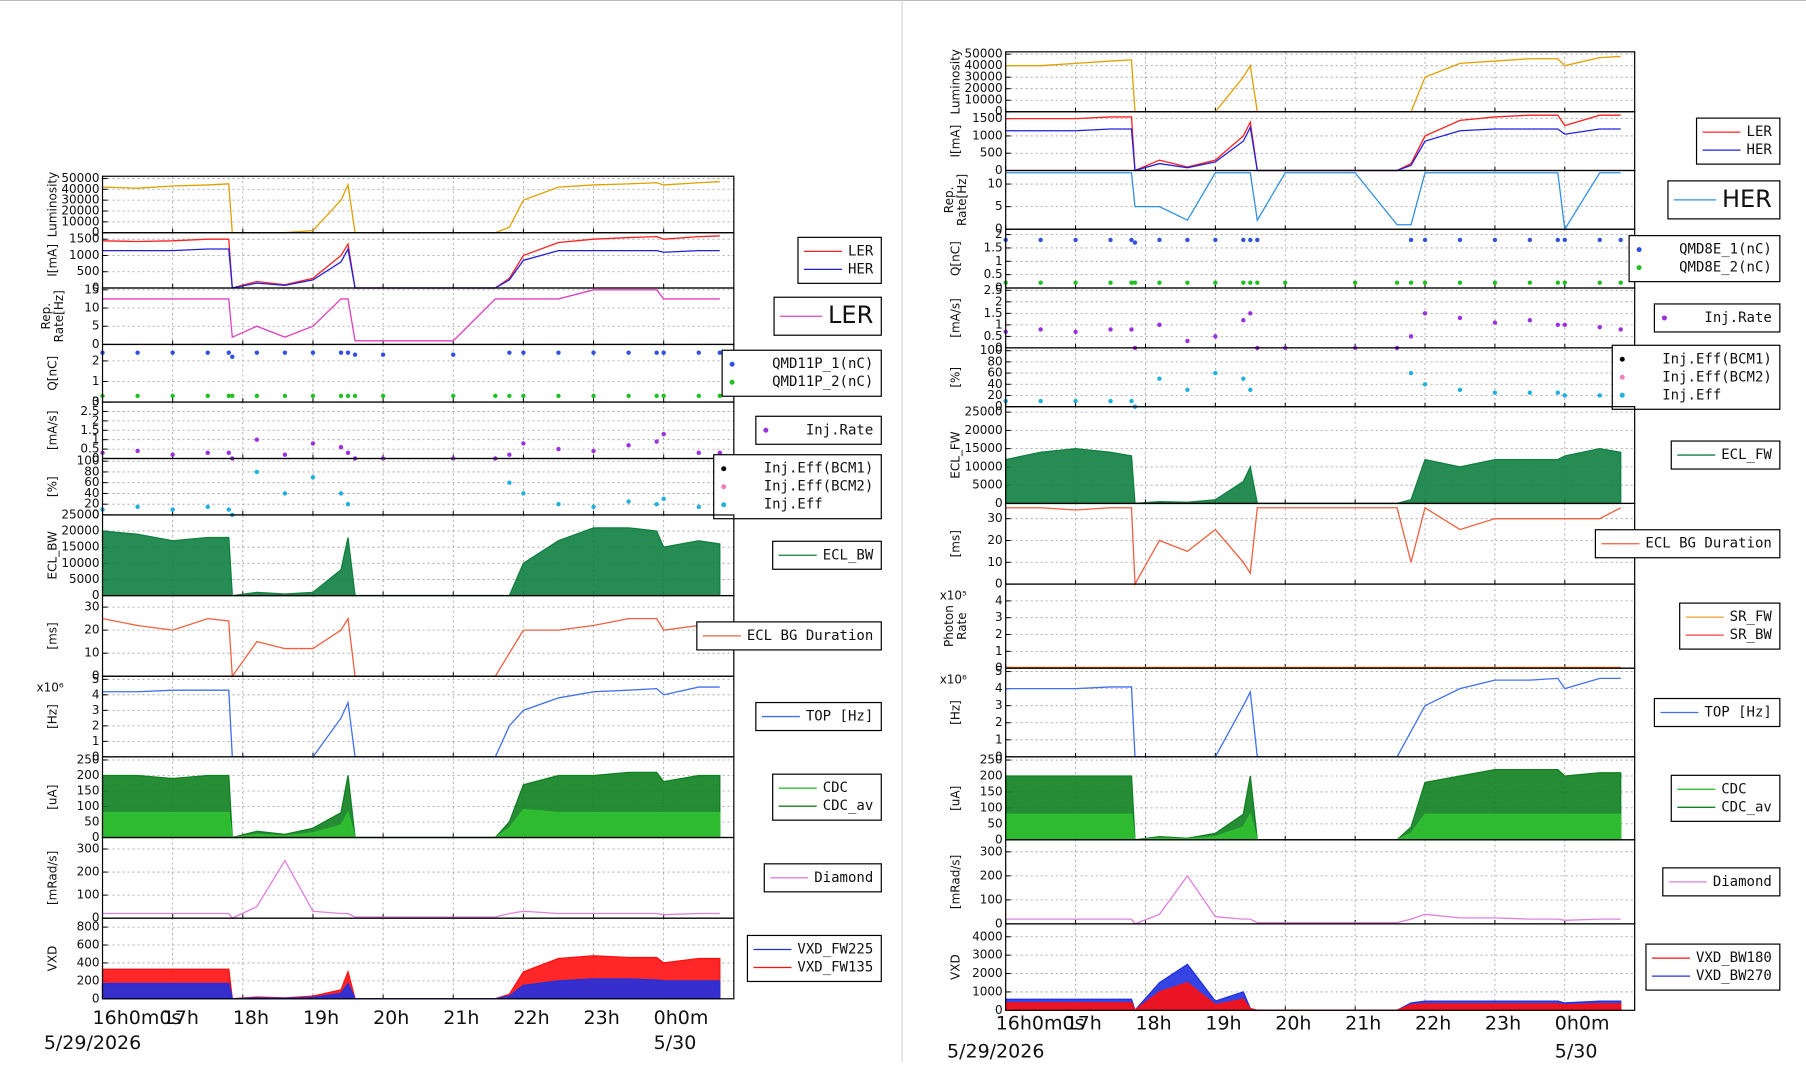  Describe the element at coordinates (1725, 268) in the screenshot. I see `legend-label: QMD8E_2(nC)` at that location.